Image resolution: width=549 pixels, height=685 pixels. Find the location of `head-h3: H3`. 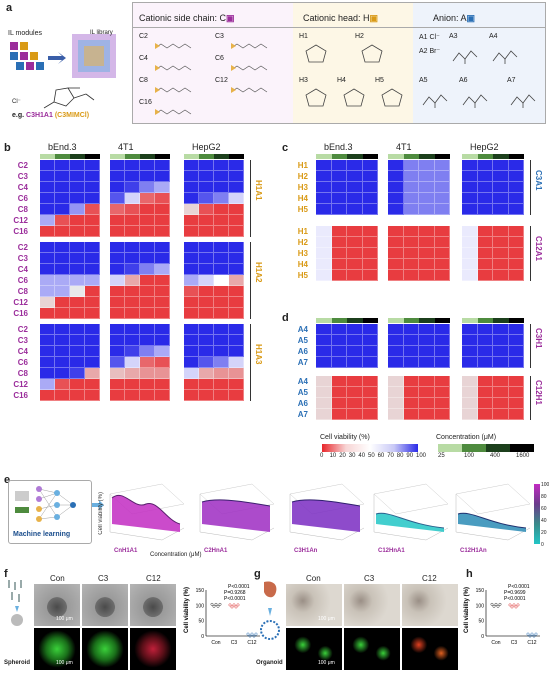

head-h3: H3 is located at coordinates (303, 80).